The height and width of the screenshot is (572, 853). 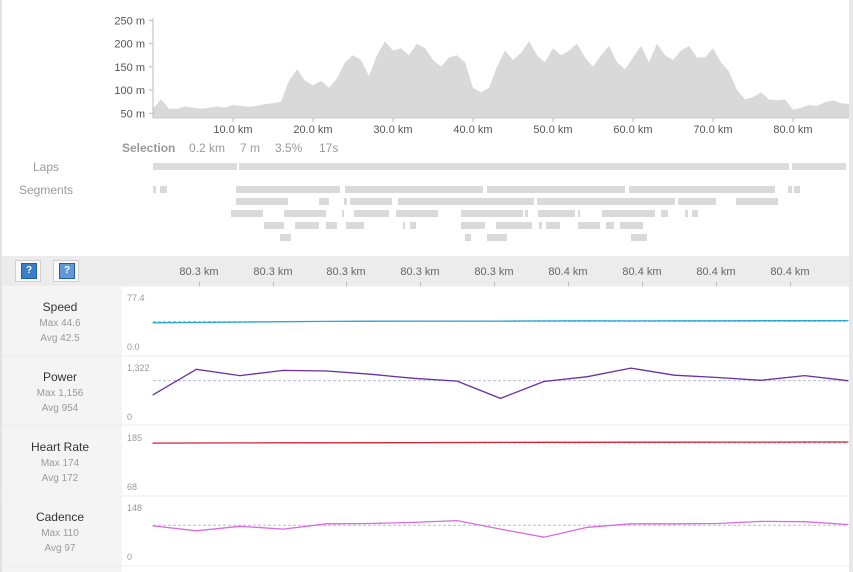 What do you see at coordinates (329, 148) in the screenshot?
I see `selection-time: 17s` at bounding box center [329, 148].